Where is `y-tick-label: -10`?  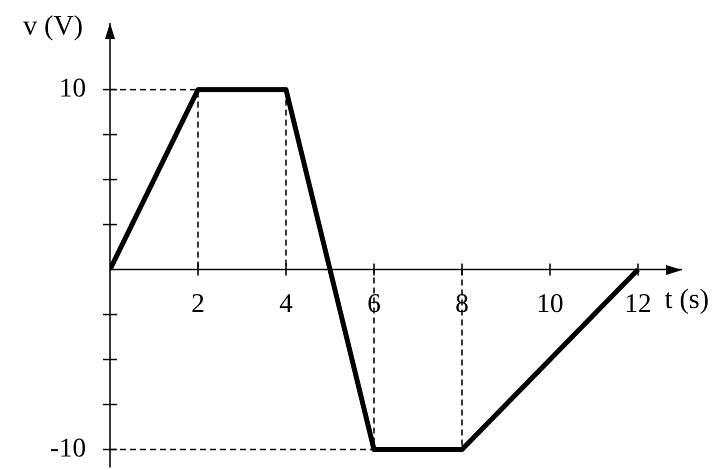
y-tick-label: -10 is located at coordinates (68, 447).